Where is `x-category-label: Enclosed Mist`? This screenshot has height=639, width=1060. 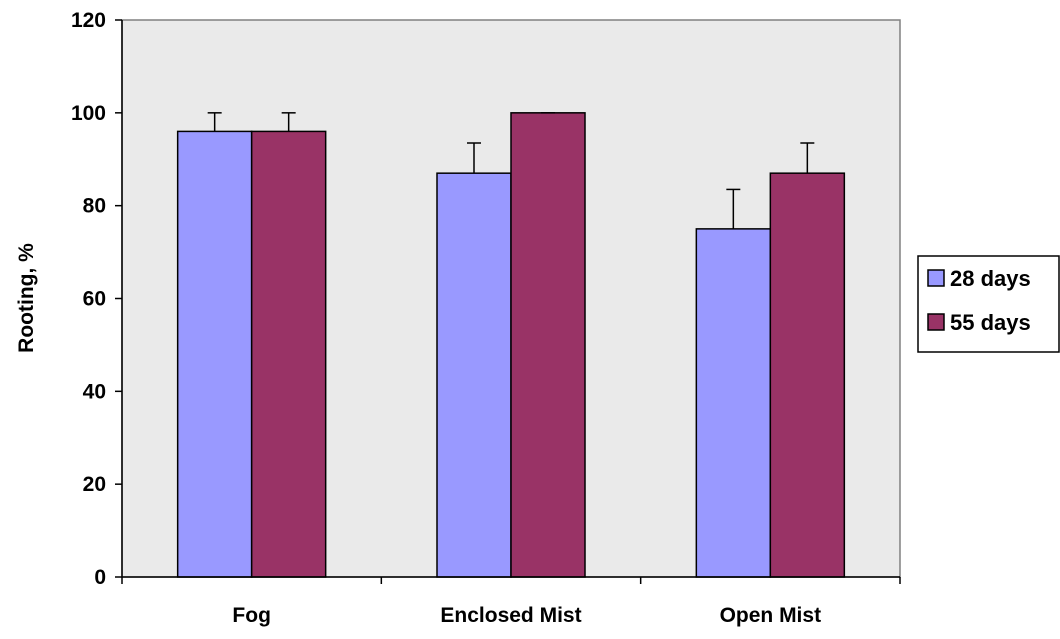
x-category-label: Enclosed Mist is located at coordinates (510, 615).